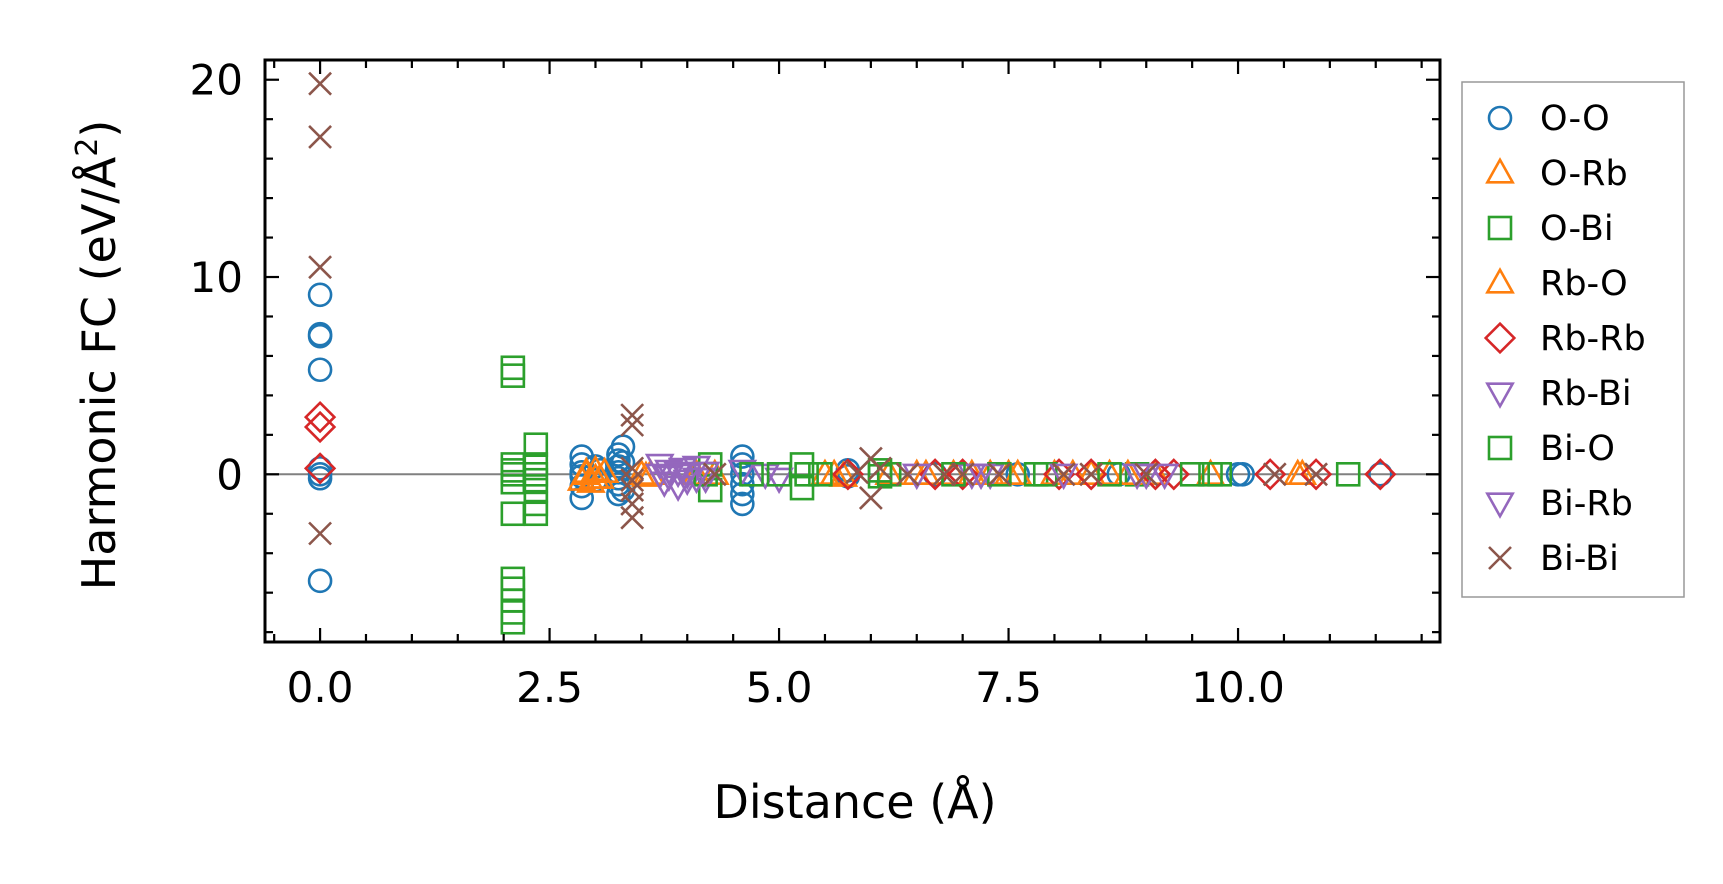 The height and width of the screenshot is (884, 1723). I want to click on legend-label: Bi-Rb, so click(1586, 504).